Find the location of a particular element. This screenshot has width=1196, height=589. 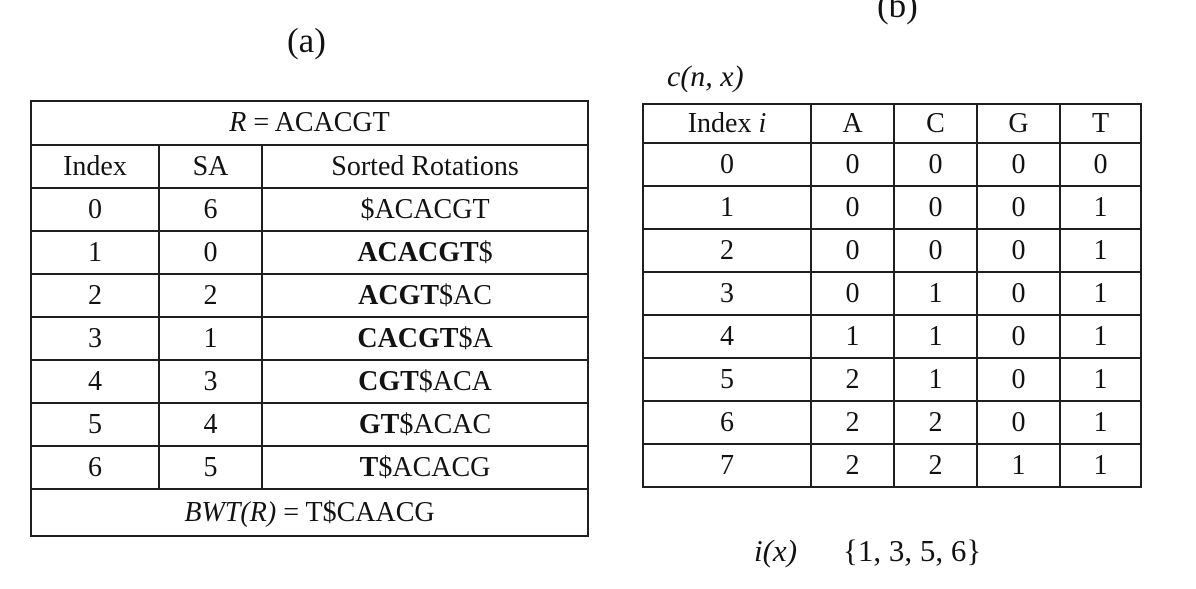

table-row: Index i A C G T is located at coordinates (892, 123).